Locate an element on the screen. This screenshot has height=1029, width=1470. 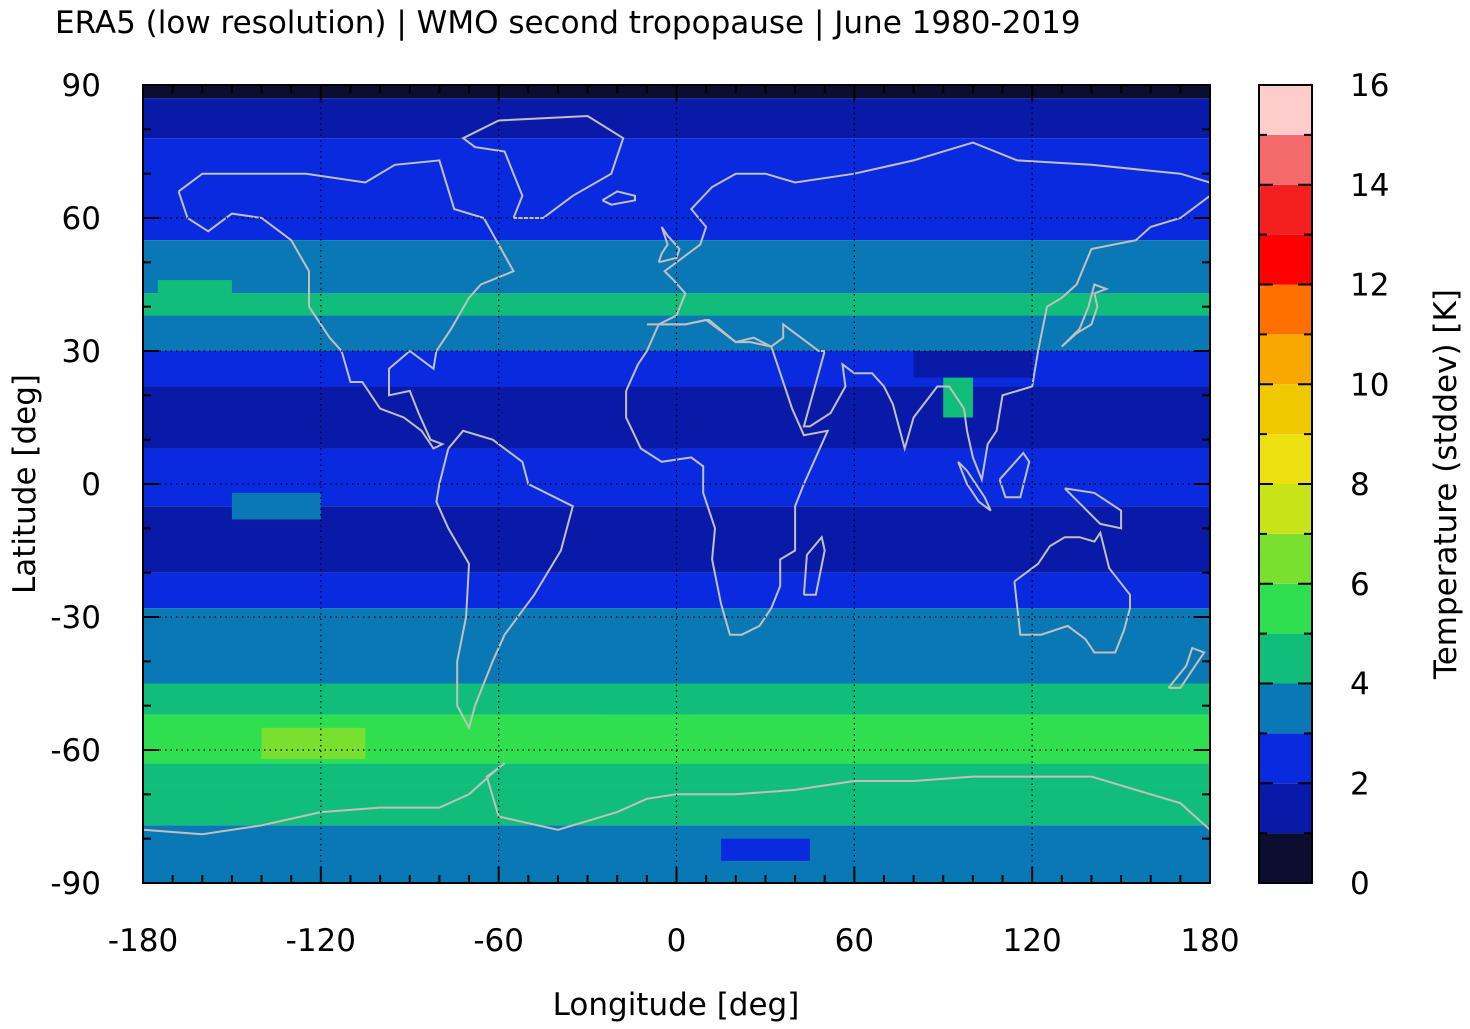
colorbar-tick-label: 10 is located at coordinates (1369, 385).